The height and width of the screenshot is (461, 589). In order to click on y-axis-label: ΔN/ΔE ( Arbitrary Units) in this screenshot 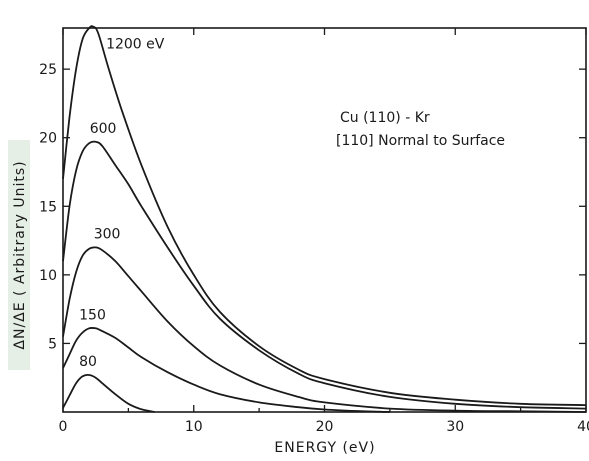, I will do `click(20, 254)`.